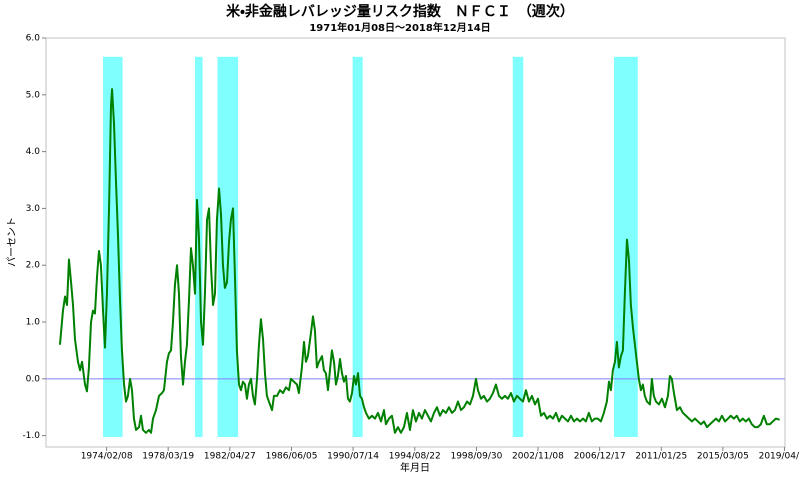 The height and width of the screenshot is (480, 800). I want to click on x-tick-label: 1986/06/05, so click(292, 457).